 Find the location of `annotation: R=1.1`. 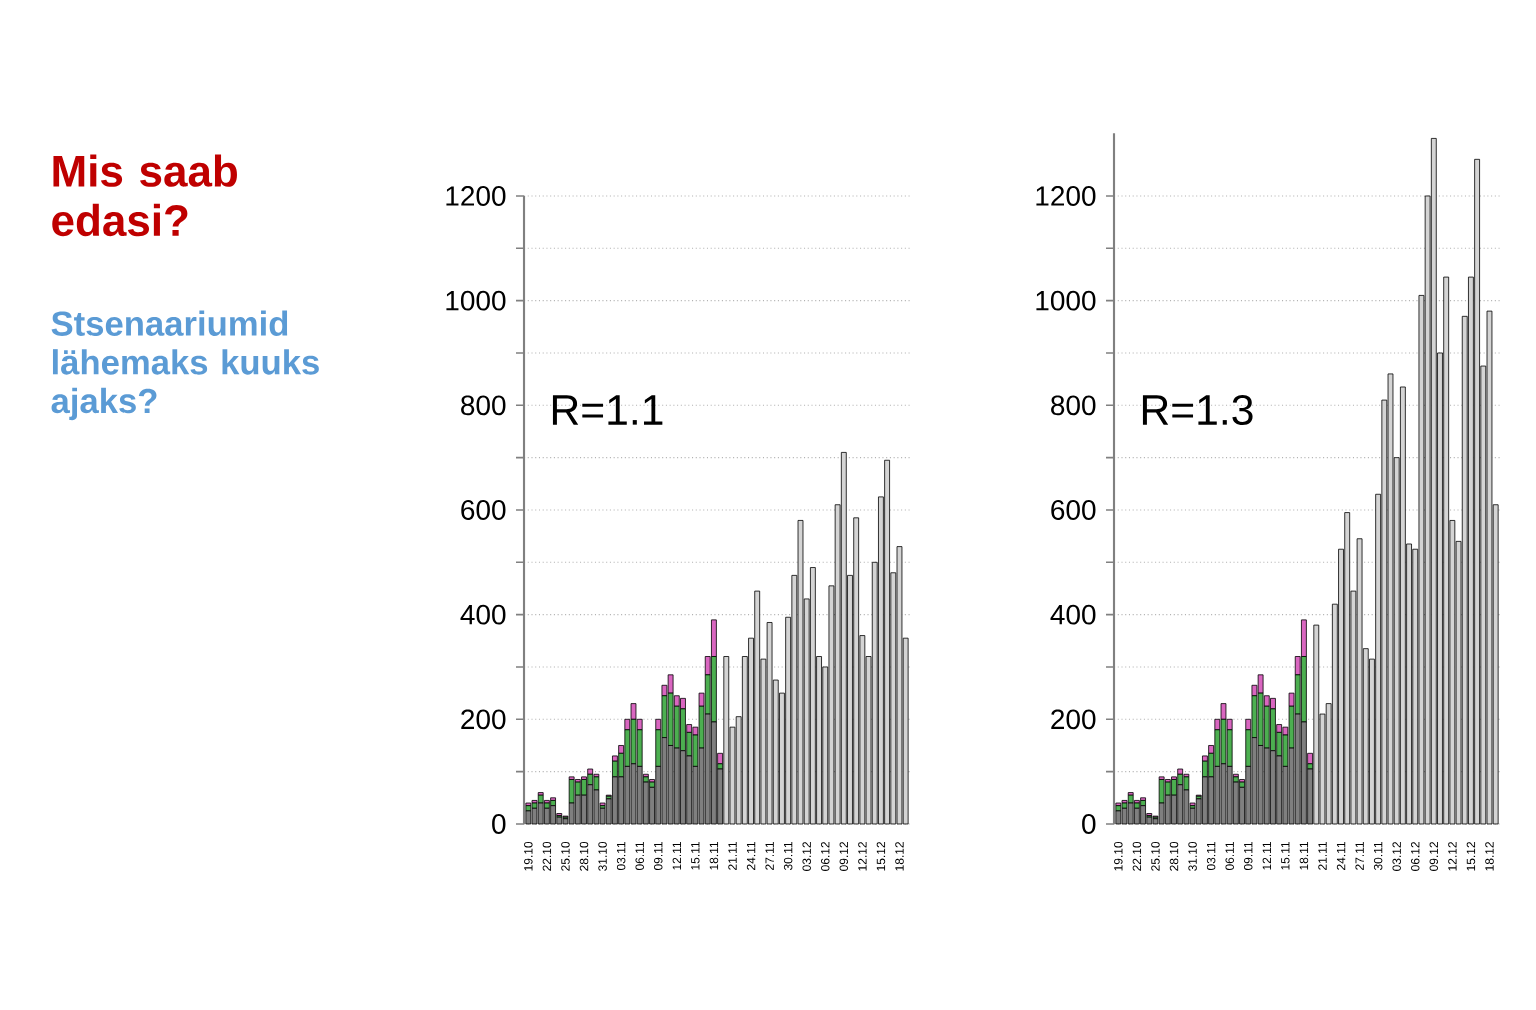

annotation: R=1.1 is located at coordinates (607, 410).